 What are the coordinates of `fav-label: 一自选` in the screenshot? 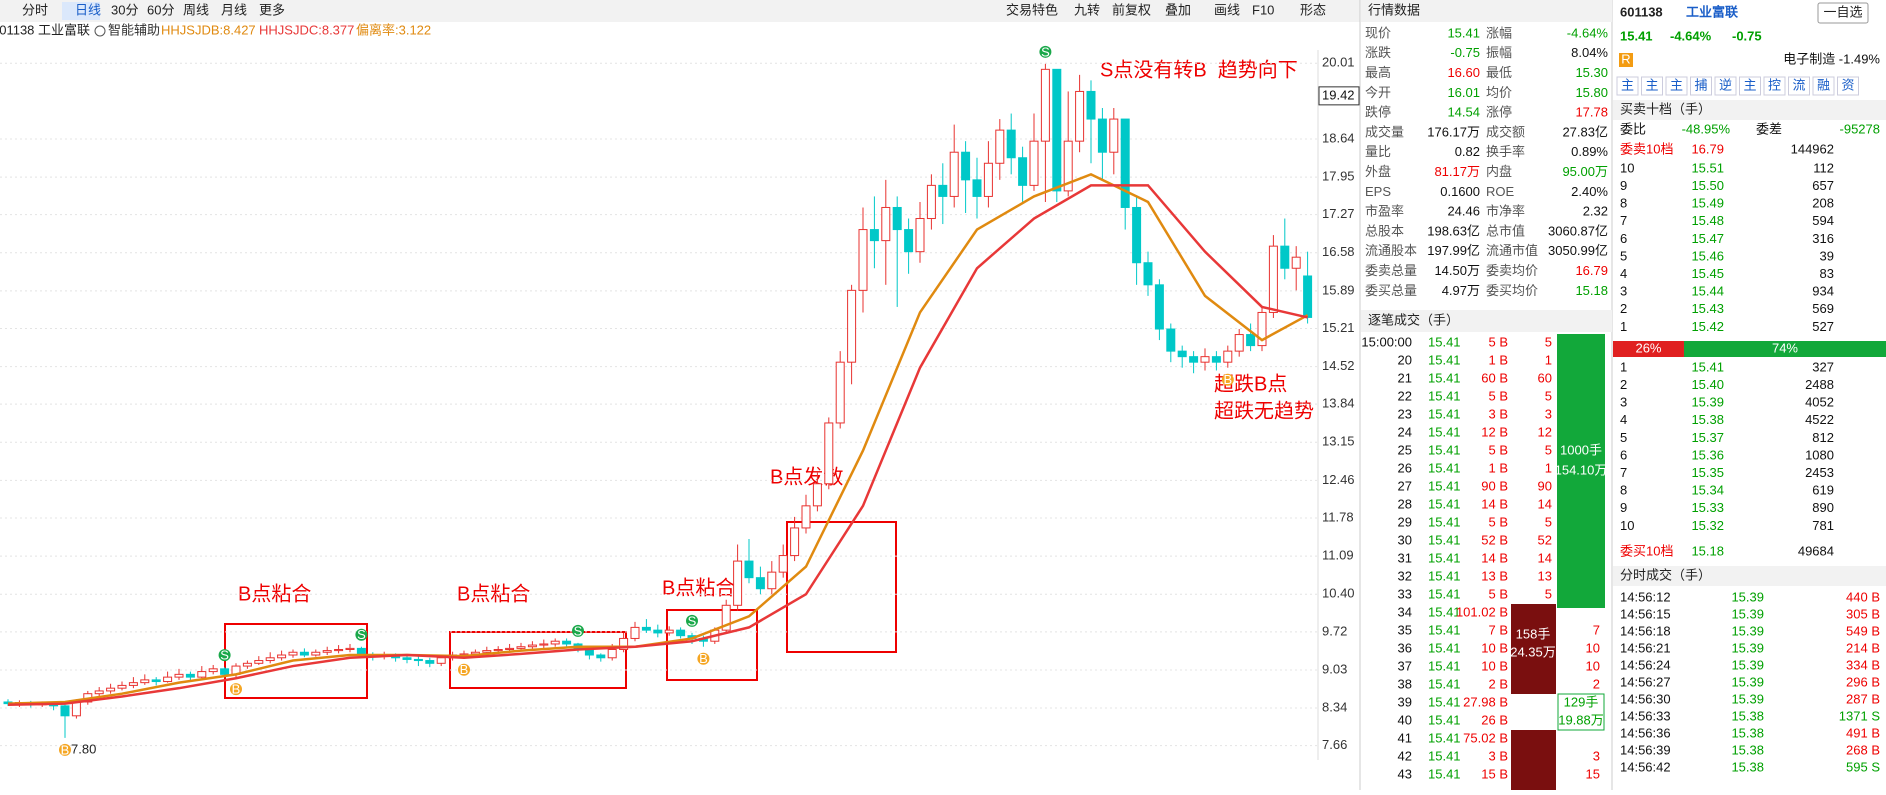 It's located at (1842, 11).